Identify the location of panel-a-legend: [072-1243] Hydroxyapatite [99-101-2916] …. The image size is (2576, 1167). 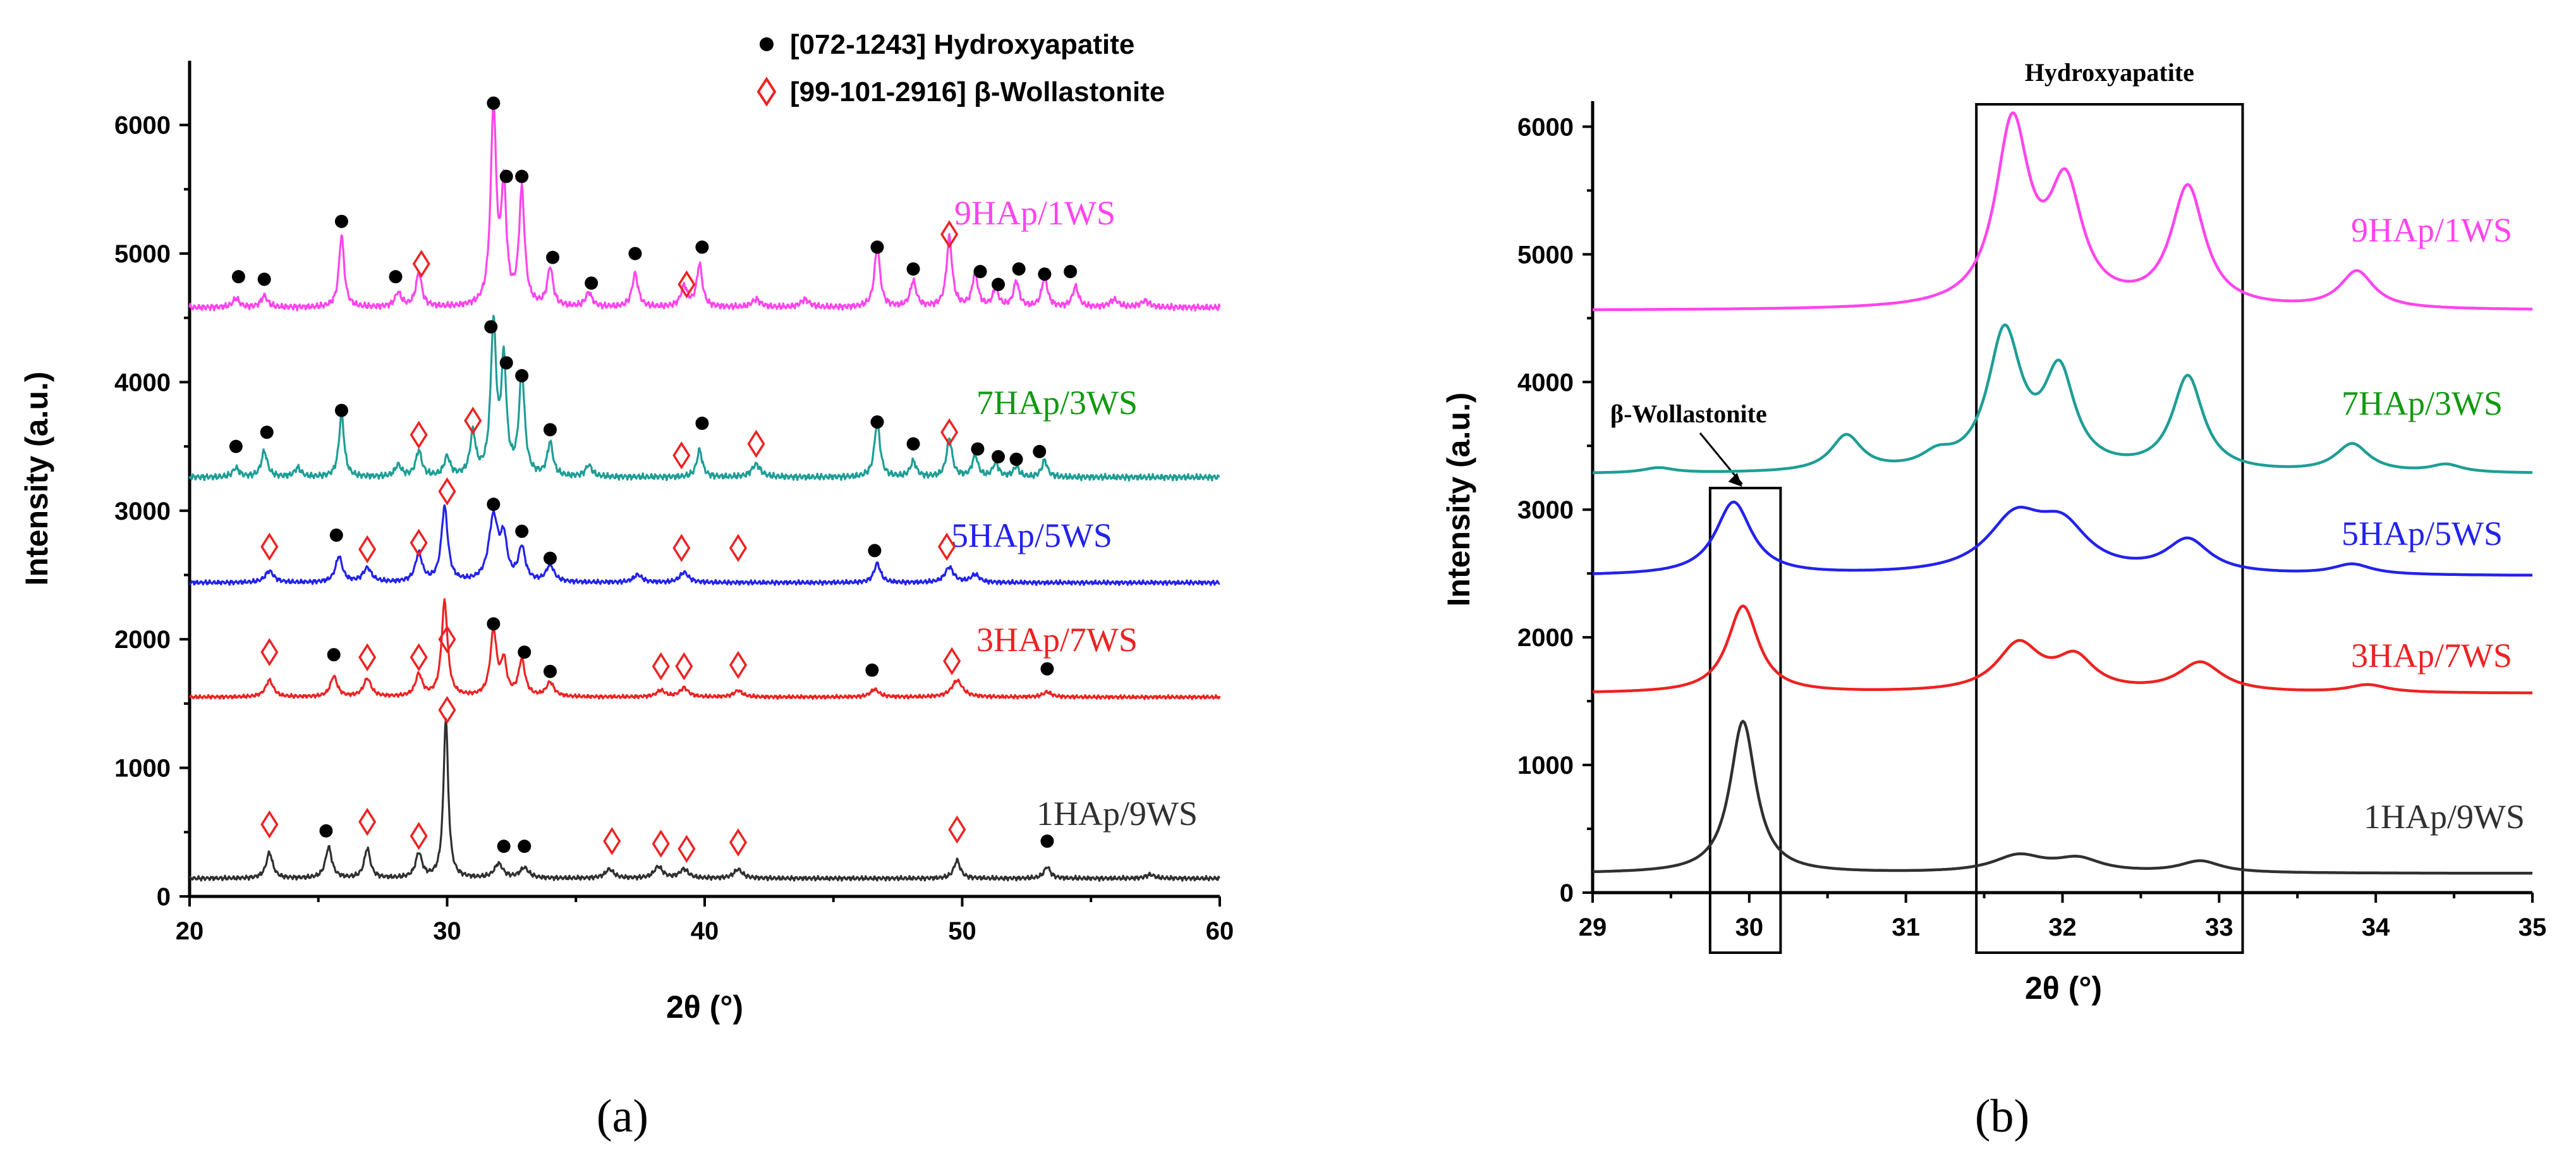
(960, 68).